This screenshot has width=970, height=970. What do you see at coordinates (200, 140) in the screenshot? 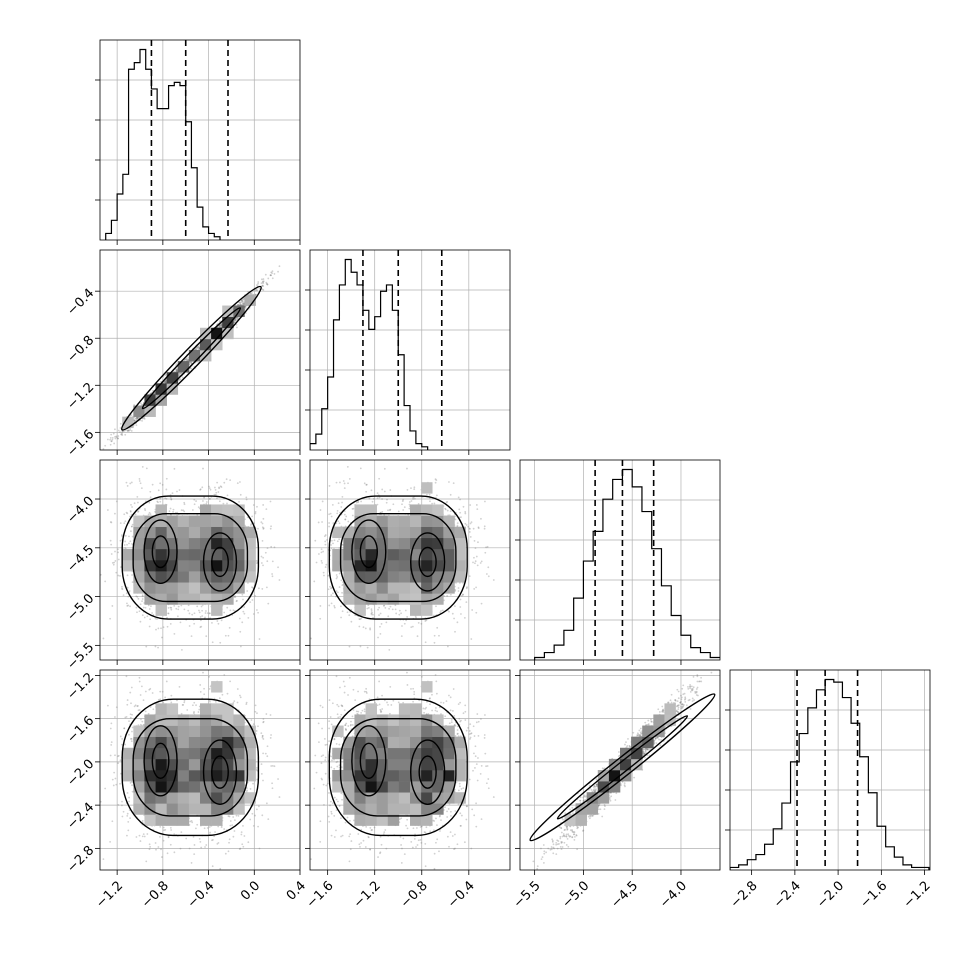
I see `panel-frame` at bounding box center [200, 140].